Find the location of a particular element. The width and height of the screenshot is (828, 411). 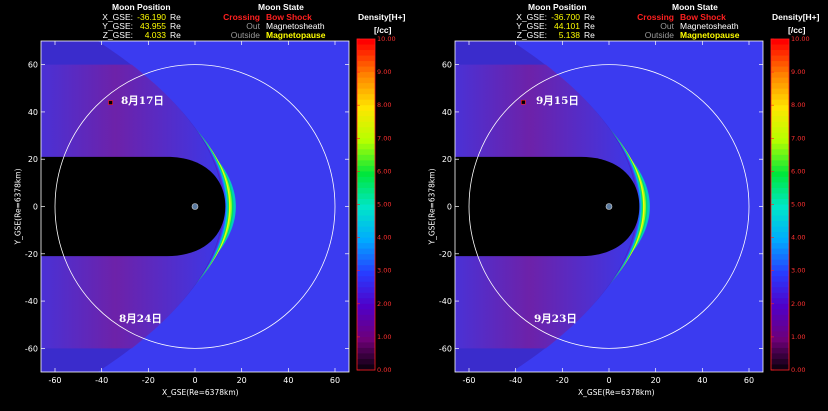

y-gse-label: Y_GSE: is located at coordinates (117, 26).